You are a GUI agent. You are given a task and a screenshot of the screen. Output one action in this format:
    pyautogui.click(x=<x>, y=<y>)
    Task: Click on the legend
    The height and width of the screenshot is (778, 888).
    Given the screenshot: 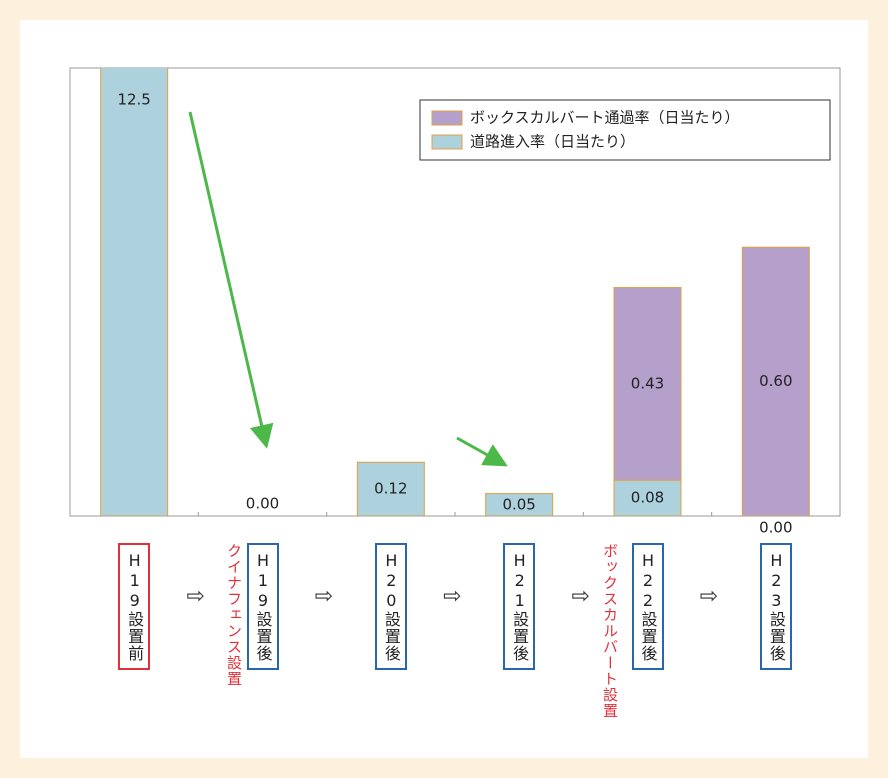 What is the action you would take?
    pyautogui.click(x=625, y=130)
    